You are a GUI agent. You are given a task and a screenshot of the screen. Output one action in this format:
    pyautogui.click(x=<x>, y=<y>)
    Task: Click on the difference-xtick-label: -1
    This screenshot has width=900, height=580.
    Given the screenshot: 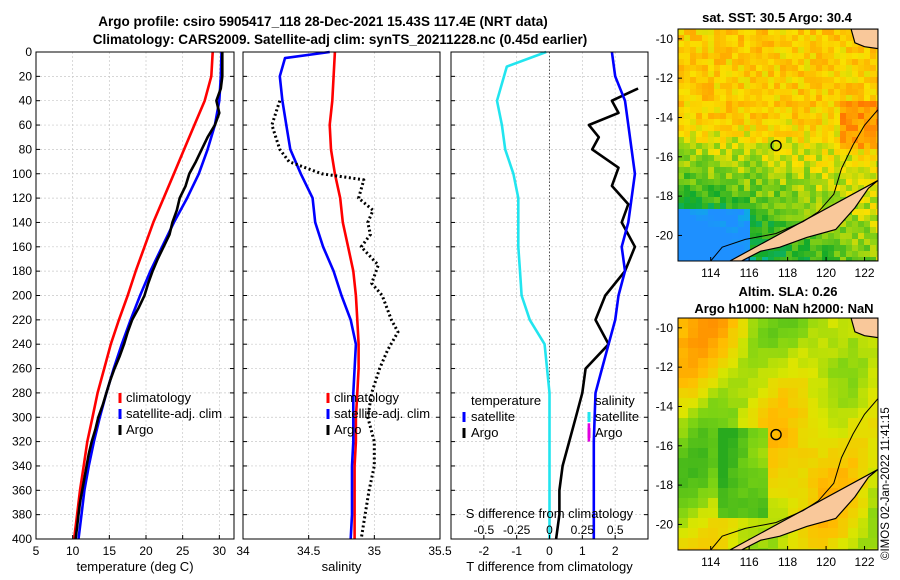 What is the action you would take?
    pyautogui.click(x=516, y=551)
    